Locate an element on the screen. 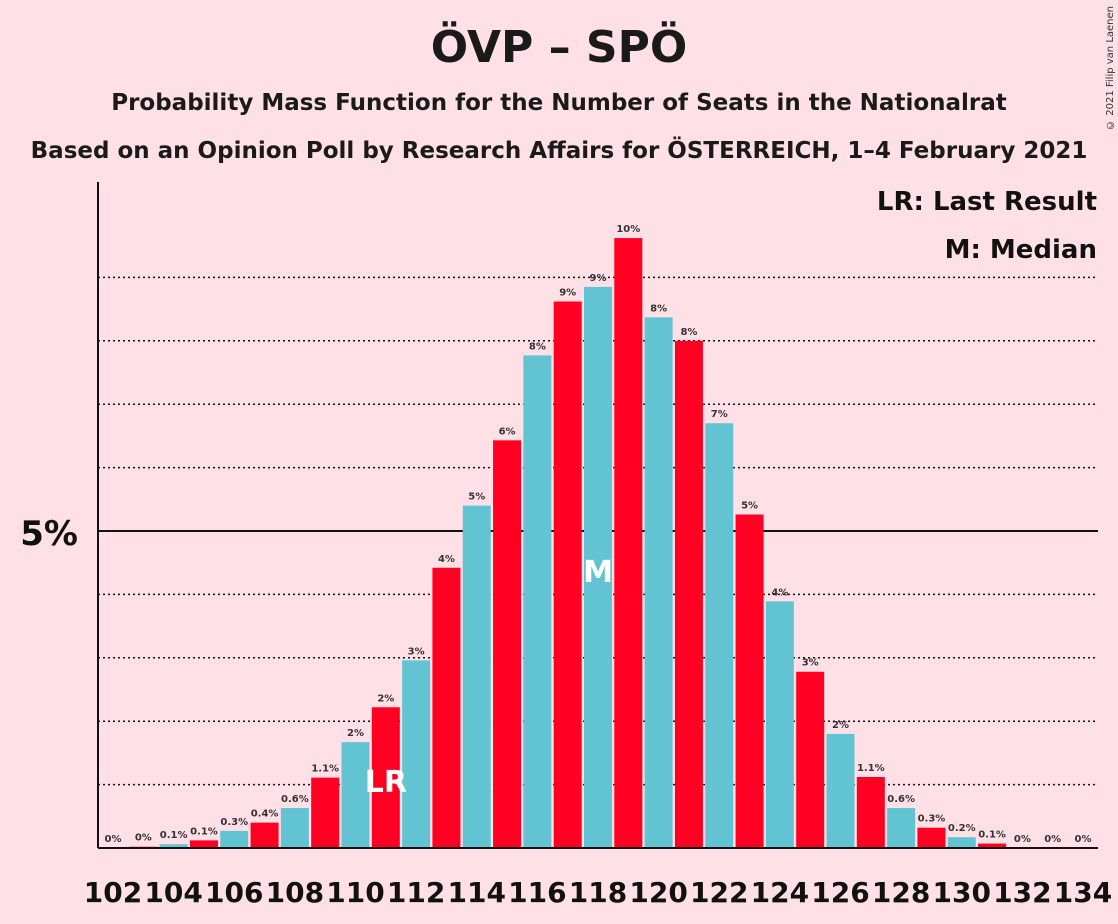 The width and height of the screenshot is (1118, 924). bar-label-120: 8% is located at coordinates (658, 308).